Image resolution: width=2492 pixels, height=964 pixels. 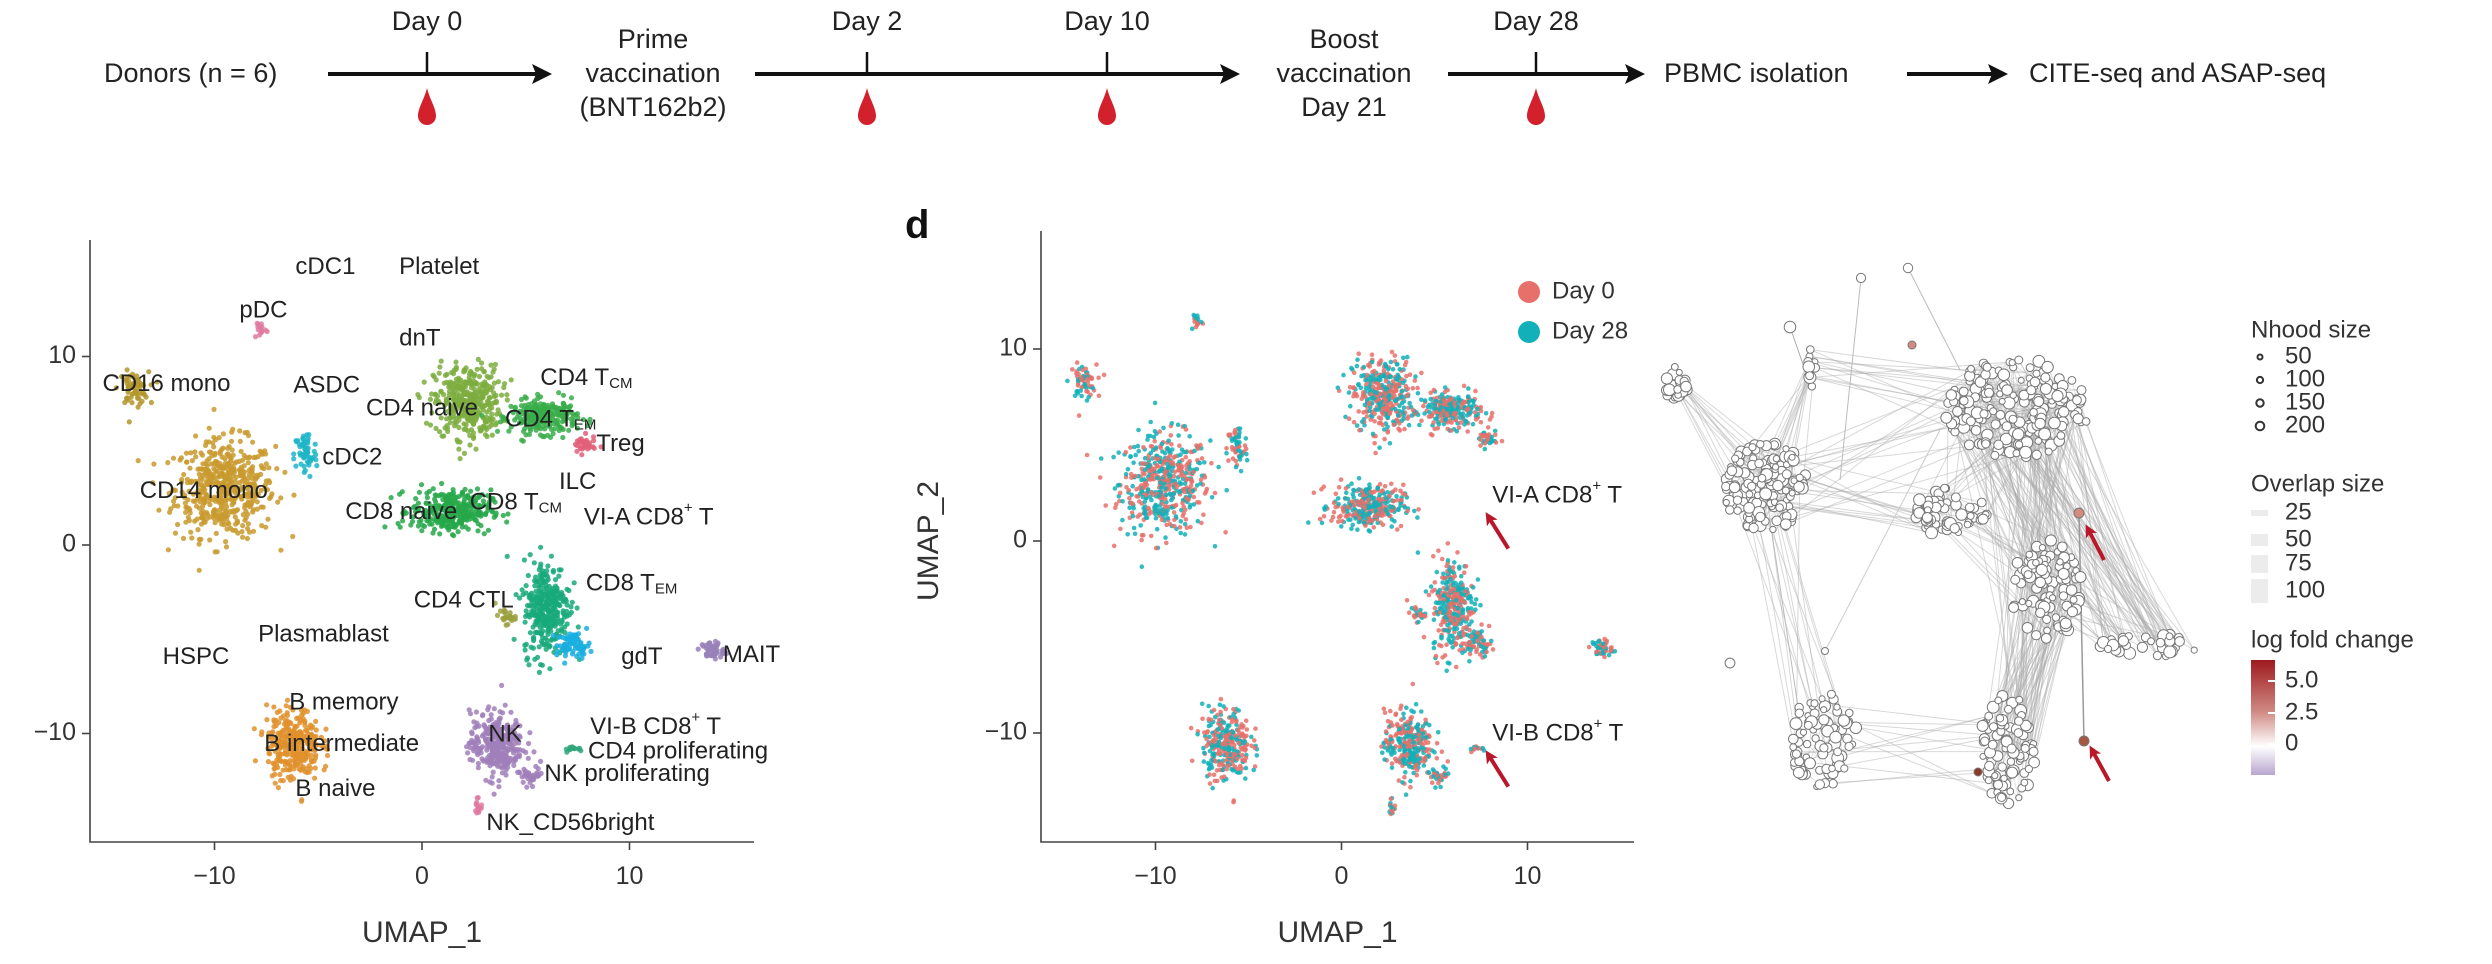 I want to click on x-tick-label: −10, so click(x=214, y=876).